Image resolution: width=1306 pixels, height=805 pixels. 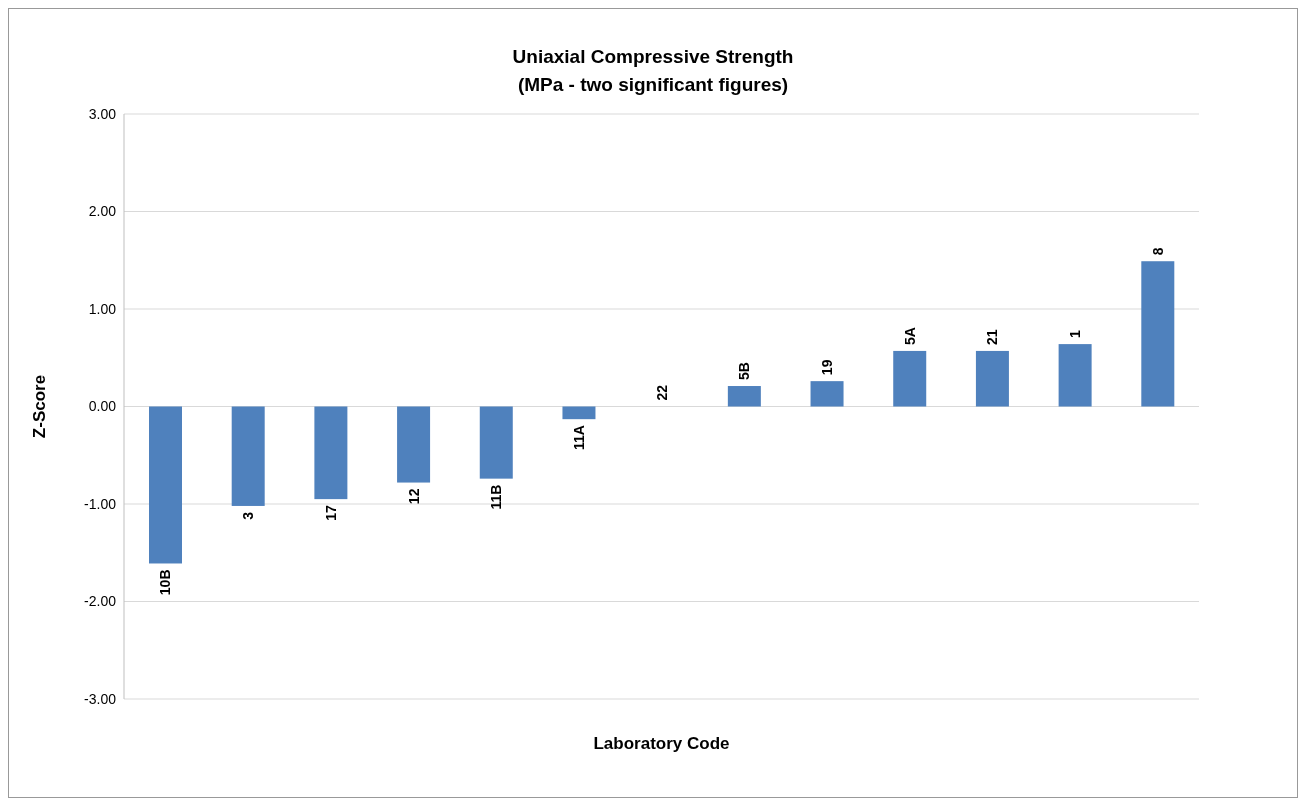 What do you see at coordinates (909, 336) in the screenshot?
I see `x-tick-label: 5A` at bounding box center [909, 336].